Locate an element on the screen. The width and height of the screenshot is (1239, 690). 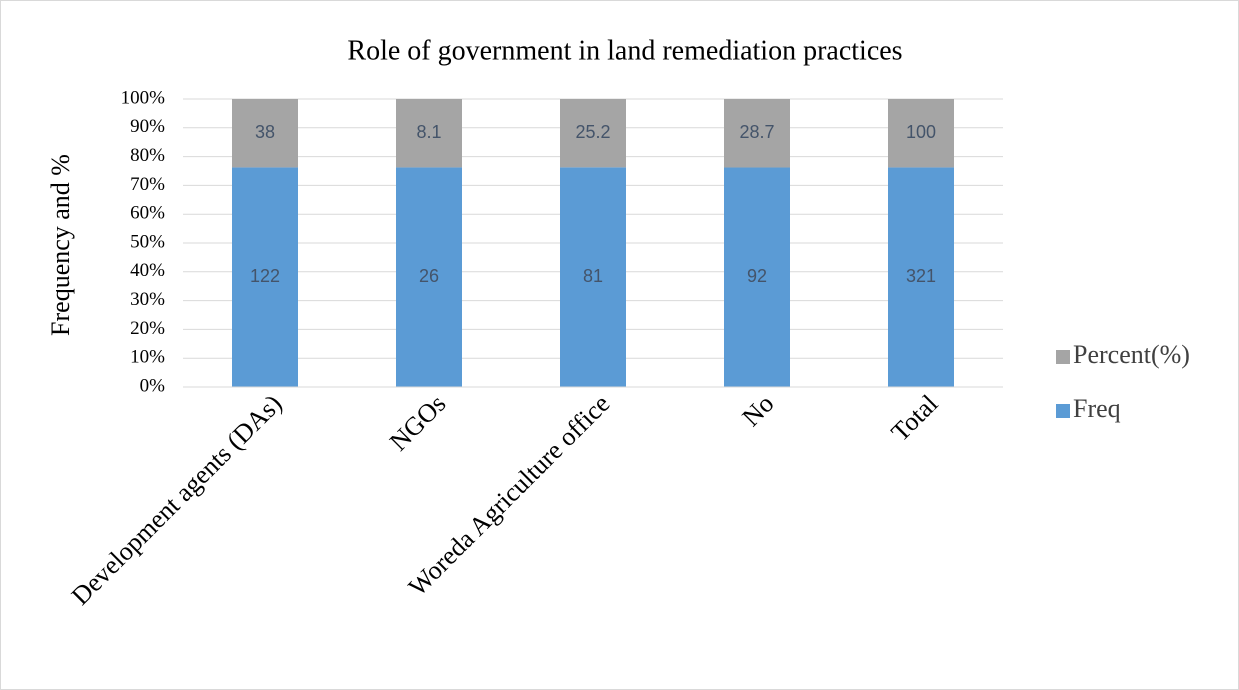
y-axis-label: Frequency and % is located at coordinates (60, 245).